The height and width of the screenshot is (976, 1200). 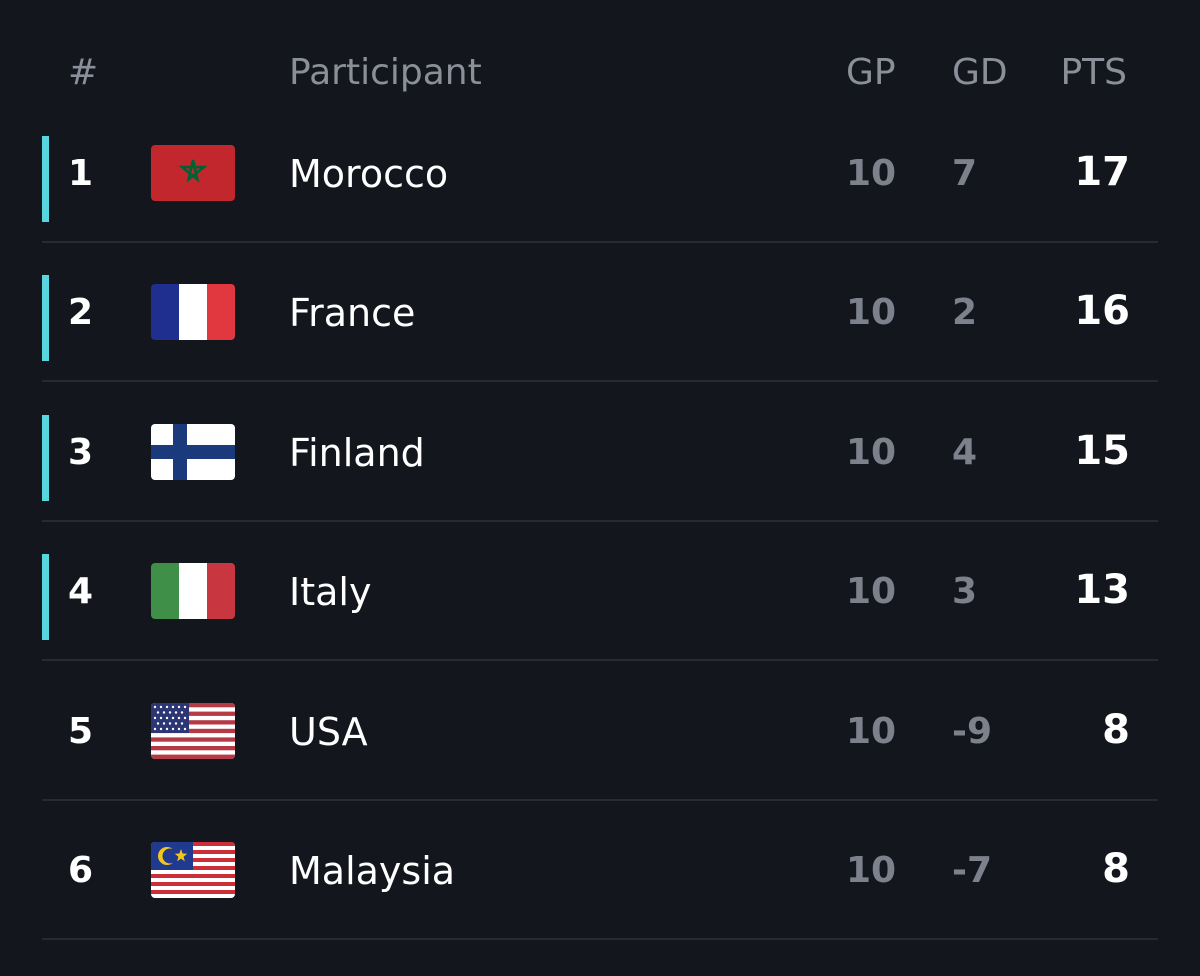 I want to click on games-played-column-header: GP, so click(x=871, y=72).